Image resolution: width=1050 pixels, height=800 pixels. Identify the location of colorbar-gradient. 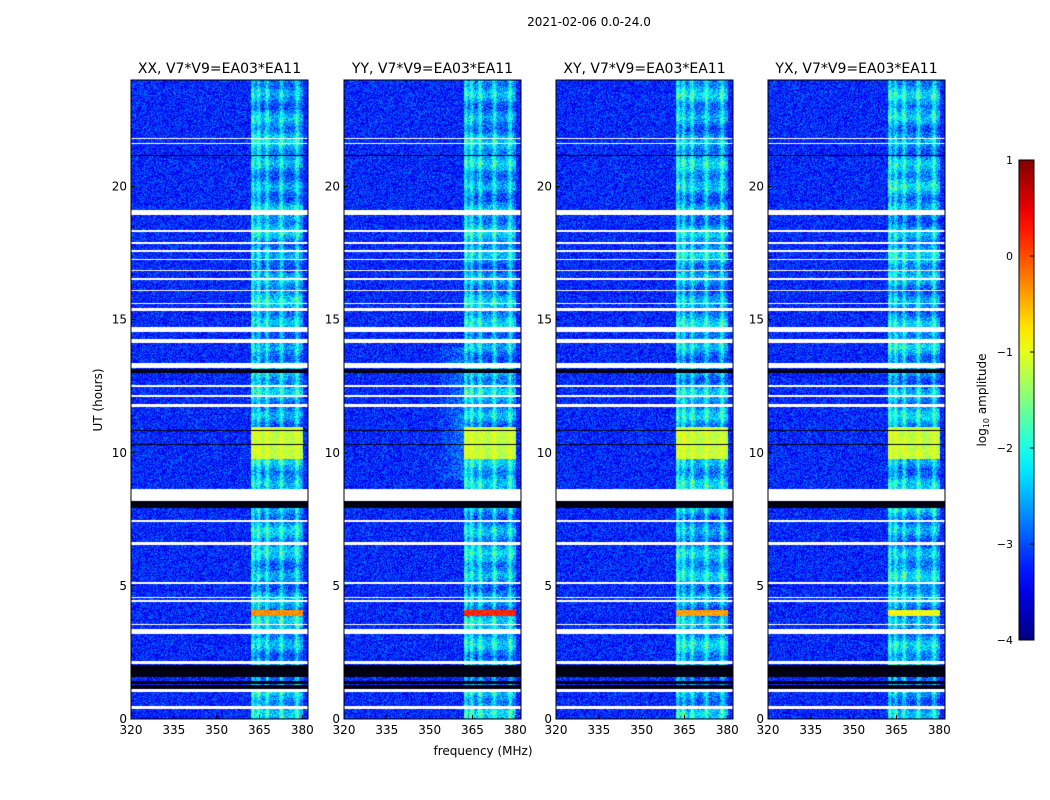
(1026, 400).